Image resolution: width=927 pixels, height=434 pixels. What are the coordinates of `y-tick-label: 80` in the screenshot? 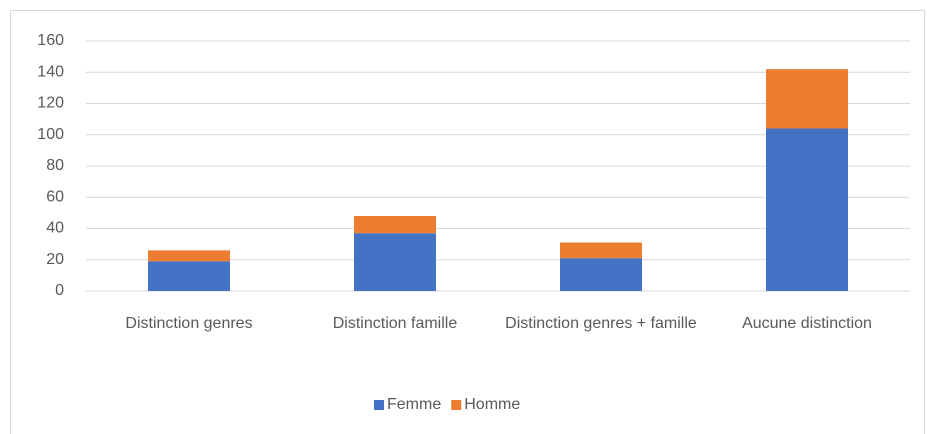 It's located at (55, 165).